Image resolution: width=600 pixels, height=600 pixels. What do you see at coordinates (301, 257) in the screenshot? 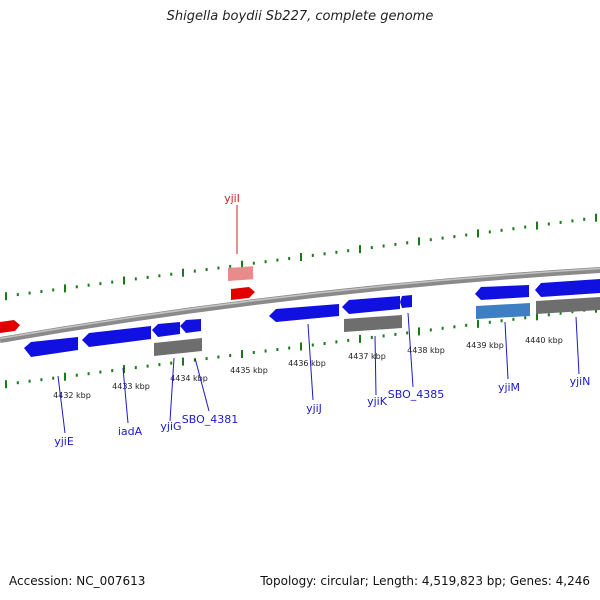
I see `forward-scale-ticks` at bounding box center [301, 257].